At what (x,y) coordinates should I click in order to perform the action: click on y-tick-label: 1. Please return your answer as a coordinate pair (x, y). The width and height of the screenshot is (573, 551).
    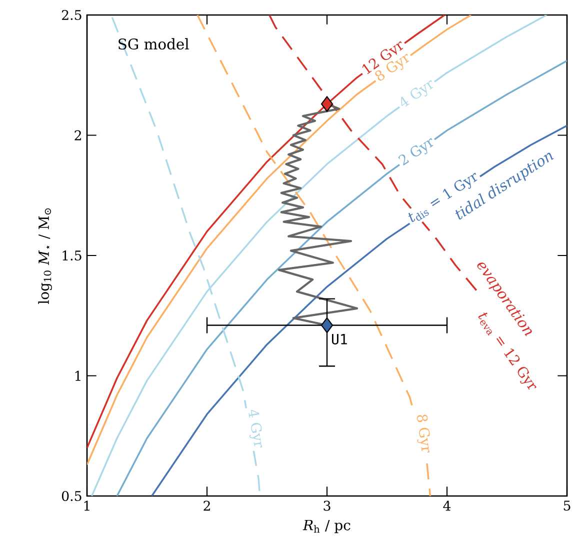
    Looking at the image, I should click on (77, 375).